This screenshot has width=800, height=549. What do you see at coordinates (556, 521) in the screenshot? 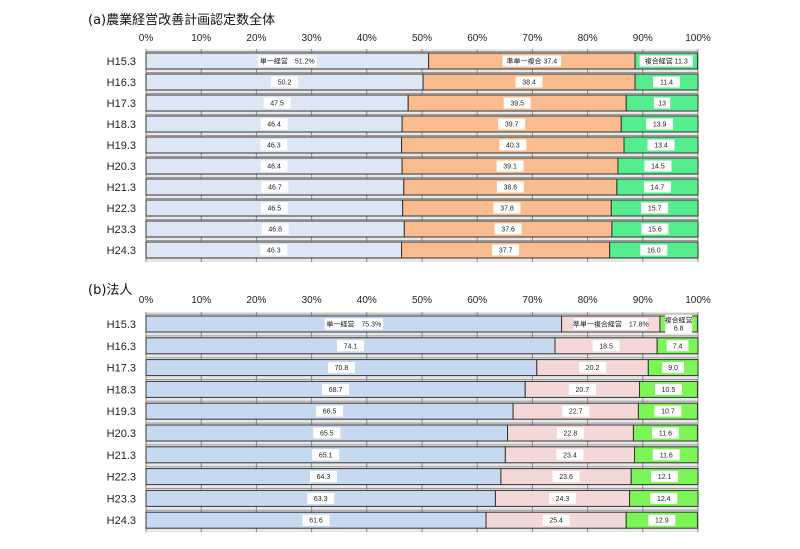
I see `data-label: 25.4` at bounding box center [556, 521].